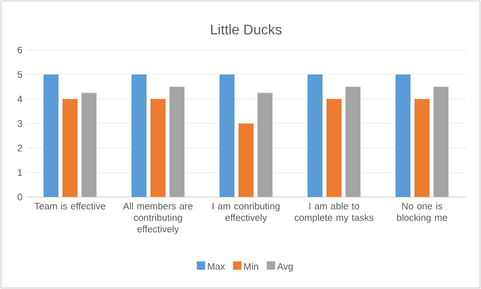 The width and height of the screenshot is (481, 289). I want to click on x-tick-label: Team is effective, so click(70, 206).